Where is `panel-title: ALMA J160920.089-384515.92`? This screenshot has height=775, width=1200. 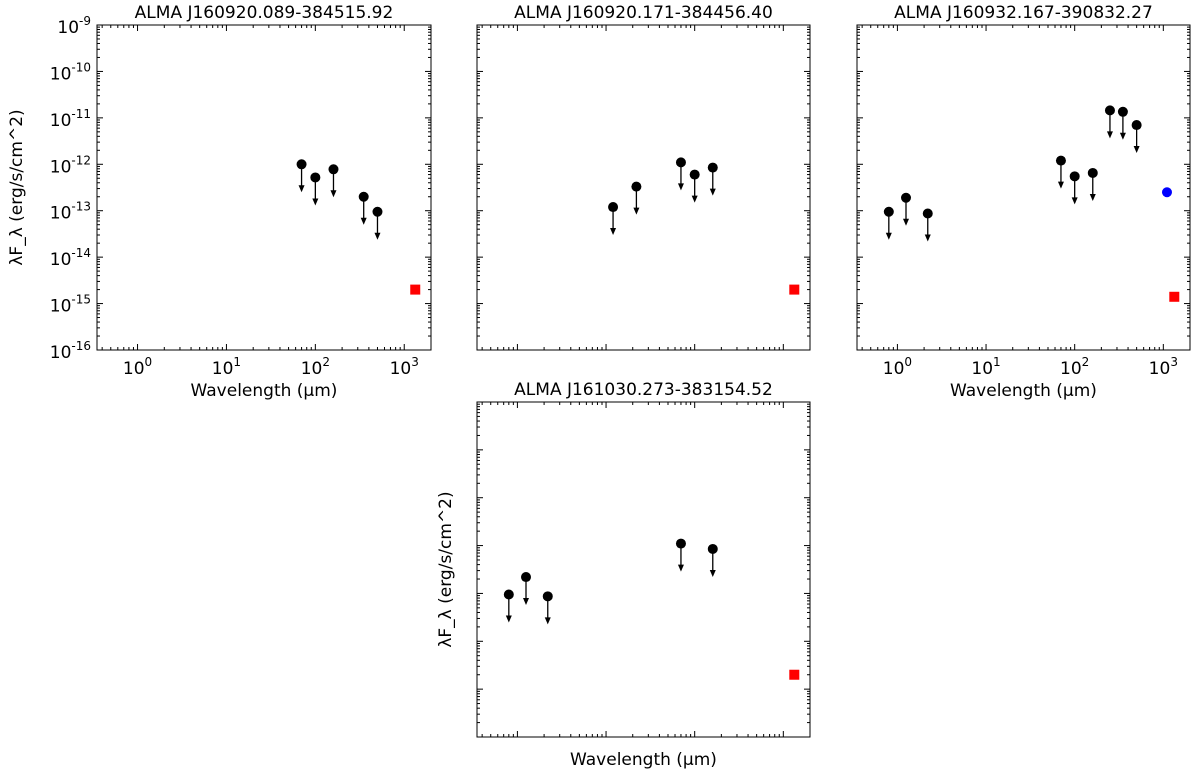
panel-title: ALMA J160920.089-384515.92 is located at coordinates (264, 13).